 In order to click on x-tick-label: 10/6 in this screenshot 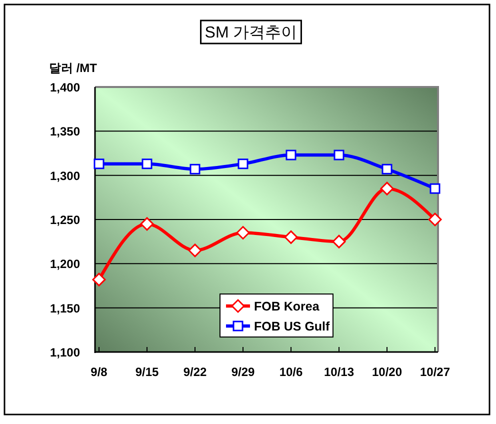, I will do `click(291, 372)`.